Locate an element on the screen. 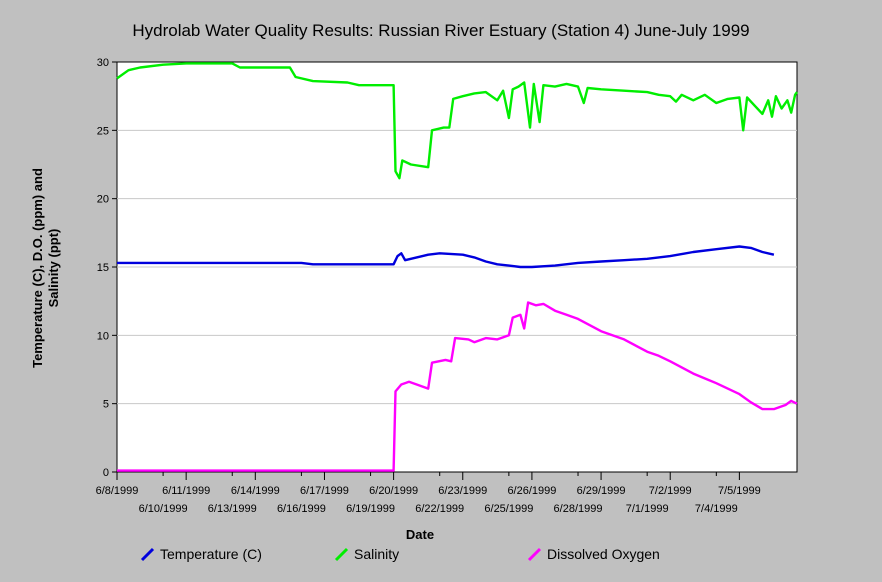 This screenshot has width=882, height=582. x-tick-label: 6/13/1999 is located at coordinates (232, 509).